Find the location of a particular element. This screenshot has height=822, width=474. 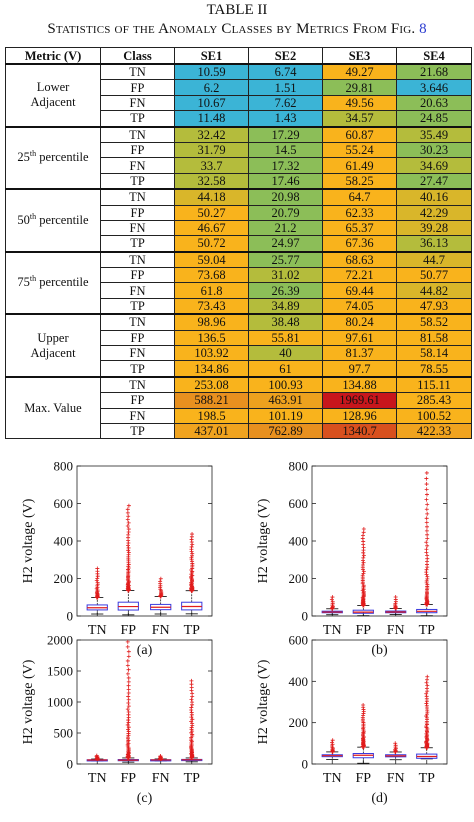

value-cell-se4: 44.7 is located at coordinates (434, 259).